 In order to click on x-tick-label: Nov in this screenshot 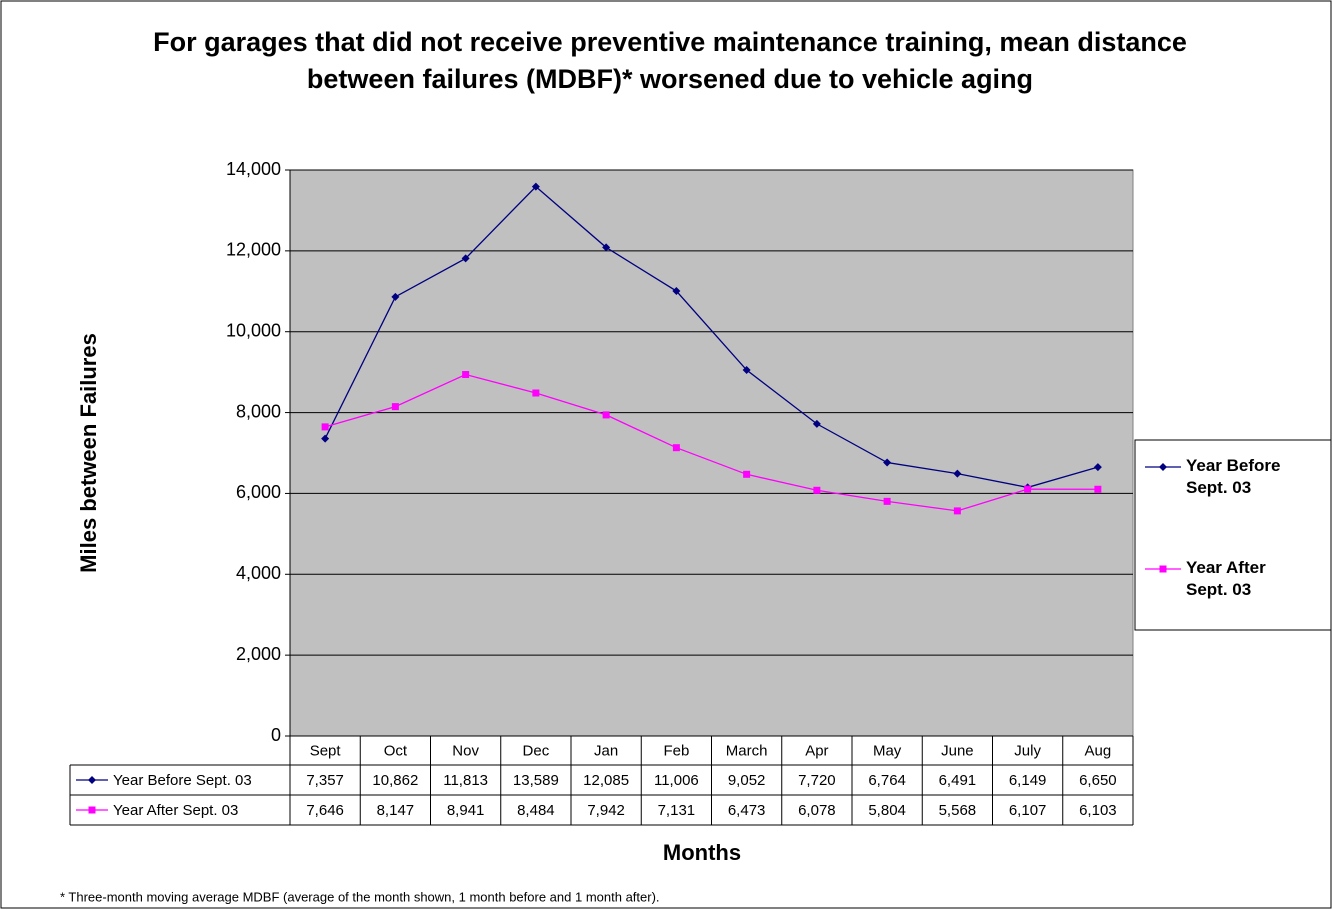, I will do `click(465, 750)`.